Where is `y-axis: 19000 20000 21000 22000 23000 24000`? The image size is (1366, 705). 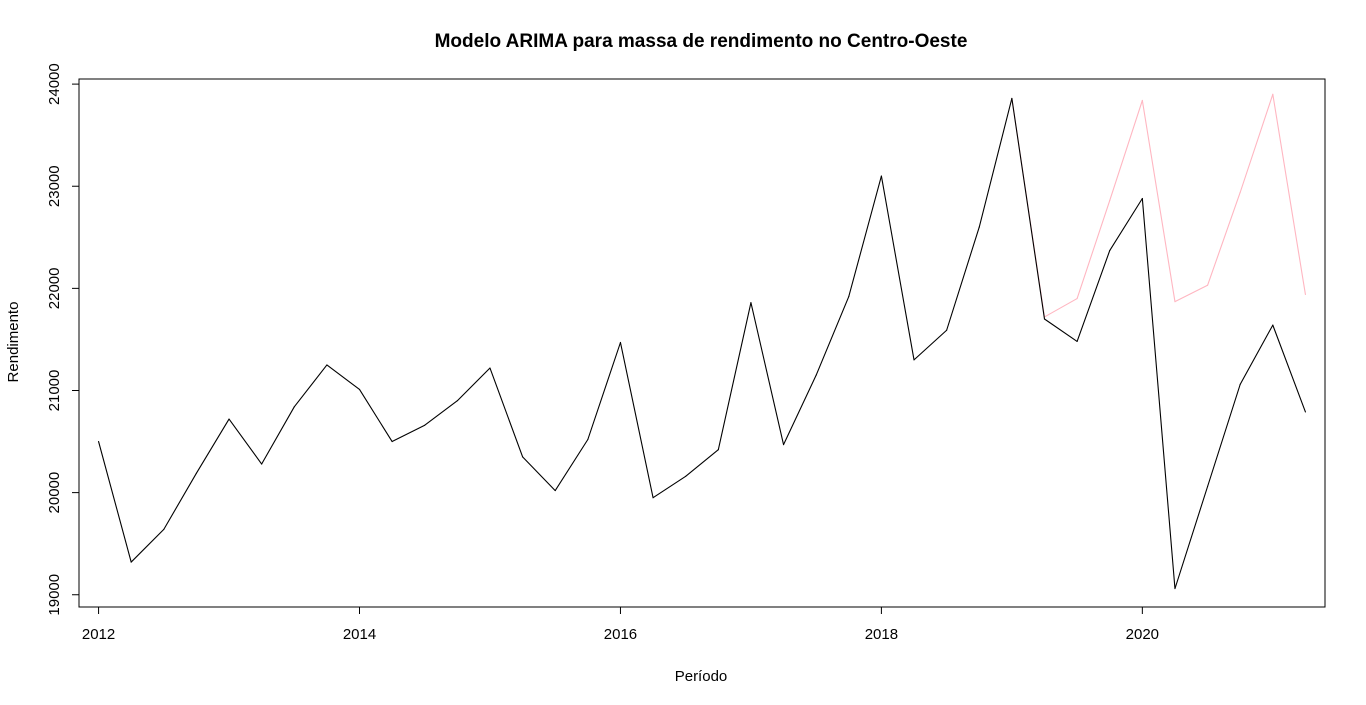 y-axis: 19000 20000 21000 22000 23000 24000 is located at coordinates (63, 339).